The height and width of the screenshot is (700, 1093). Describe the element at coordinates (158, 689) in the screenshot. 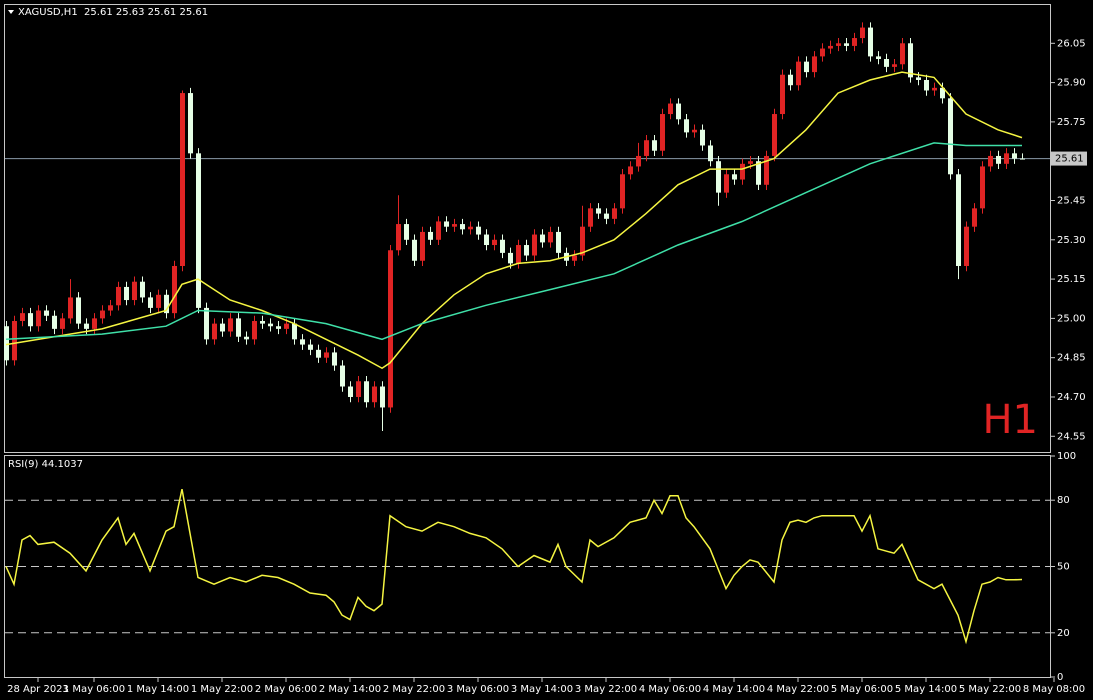

I see `x-tick-label: 1 May 14:00` at that location.